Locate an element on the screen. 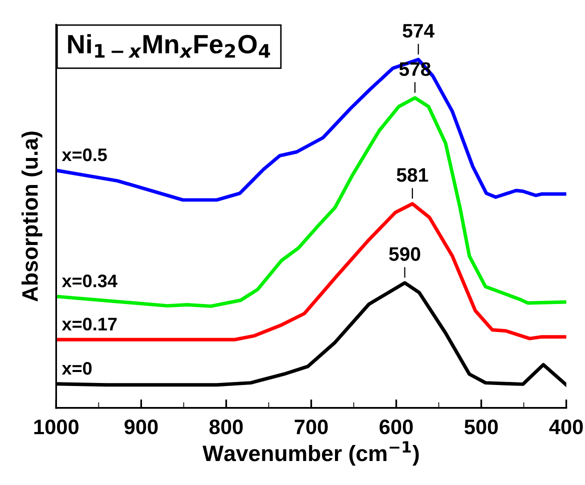  series-label: x=0 is located at coordinates (77, 368).